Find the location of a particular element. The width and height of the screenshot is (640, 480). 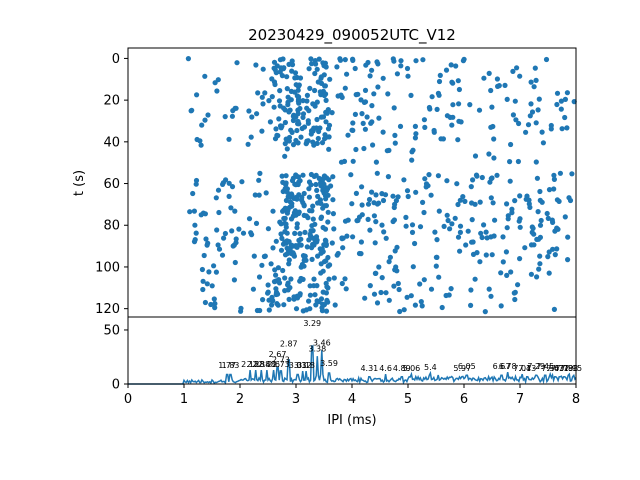

peak-label: 3.29 is located at coordinates (312, 323).